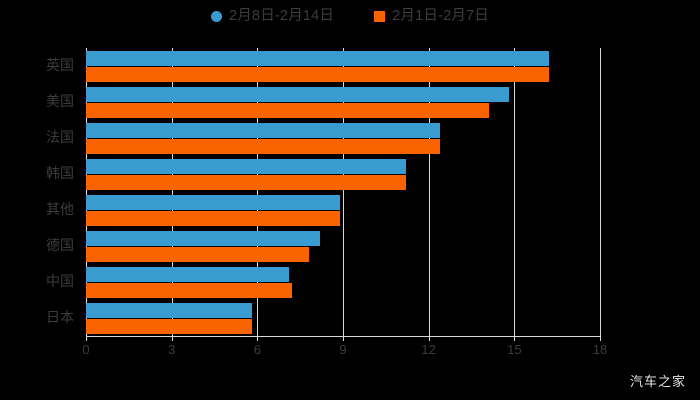  Describe the element at coordinates (86, 349) in the screenshot. I see `x-tick-label-0: 0` at that location.